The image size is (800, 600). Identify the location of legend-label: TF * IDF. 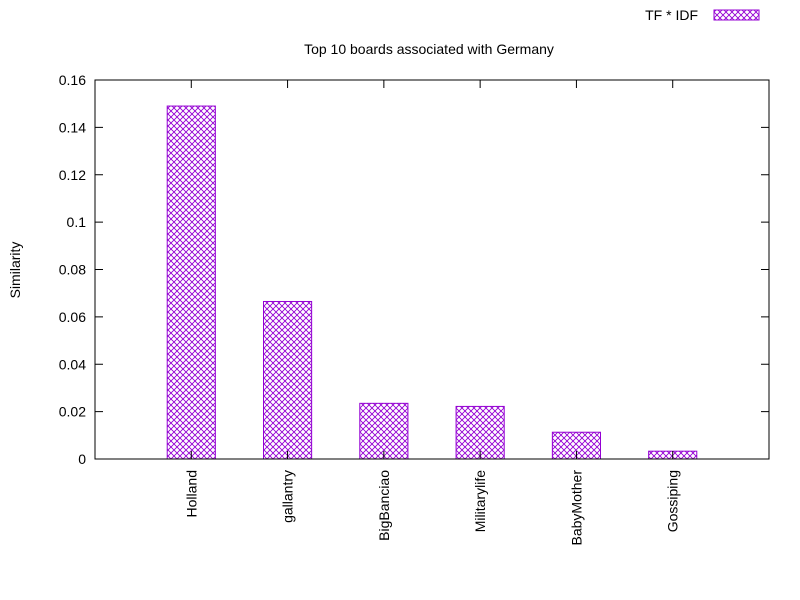
(671, 15).